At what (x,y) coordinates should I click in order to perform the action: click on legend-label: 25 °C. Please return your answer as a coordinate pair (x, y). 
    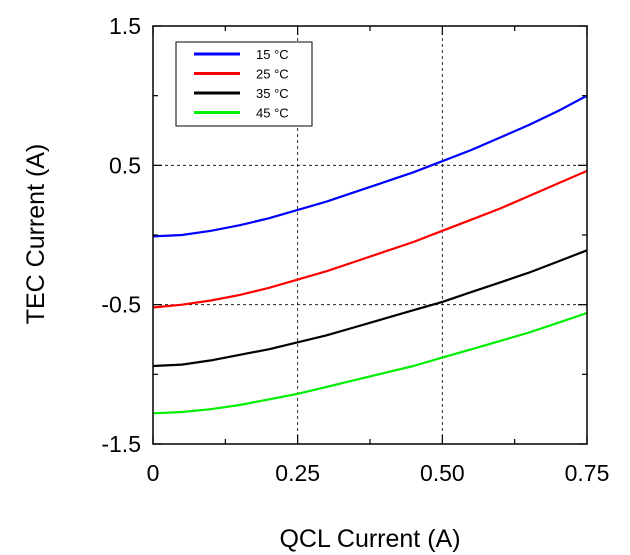
    Looking at the image, I should click on (272, 74).